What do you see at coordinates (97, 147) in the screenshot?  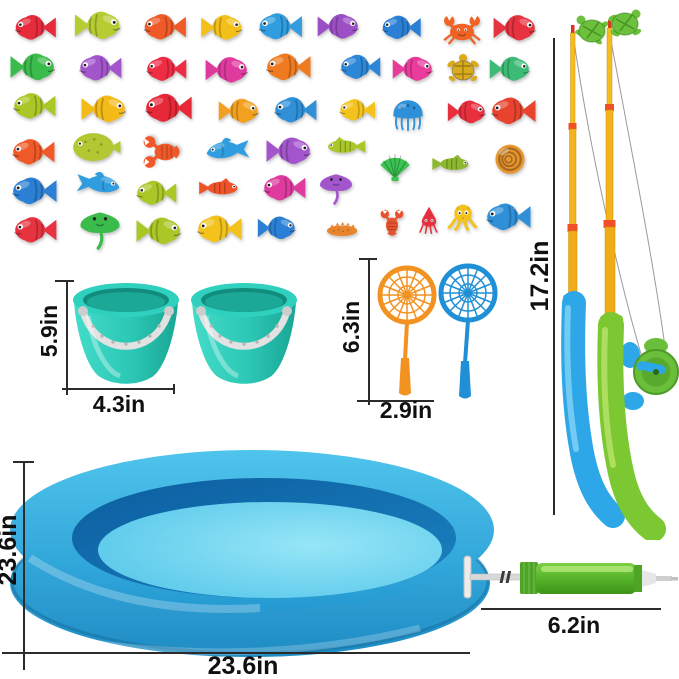 I see `oval-toy` at bounding box center [97, 147].